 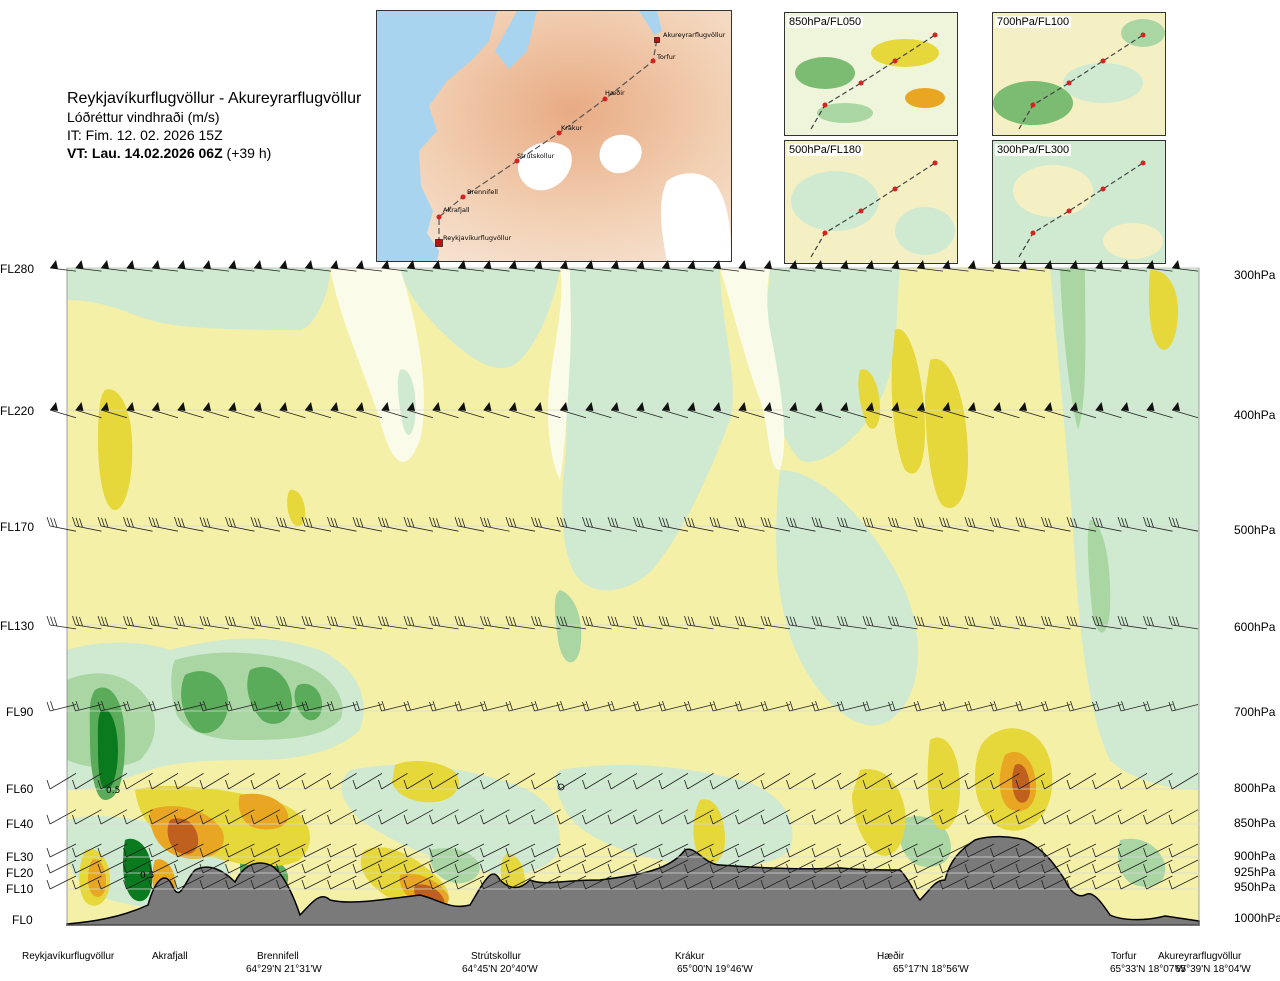 What do you see at coordinates (20, 824) in the screenshot?
I see `fl-label-fl40: FL40` at bounding box center [20, 824].